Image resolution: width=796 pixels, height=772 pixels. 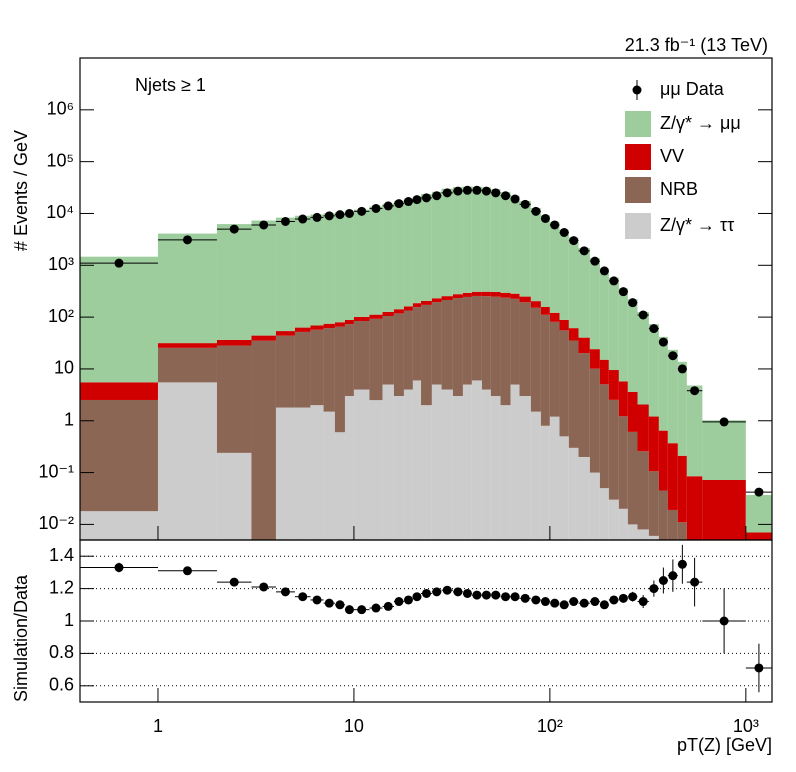 What do you see at coordinates (64, 368) in the screenshot?
I see `y-tick-label: 10` at bounding box center [64, 368].